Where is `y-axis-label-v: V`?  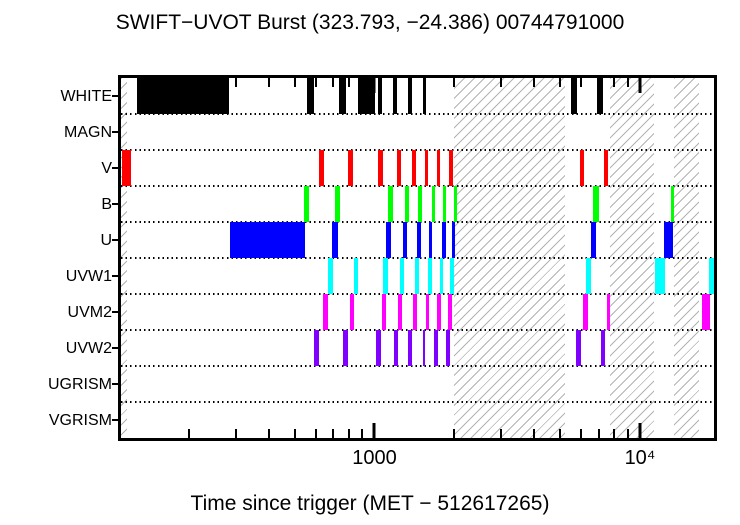
y-axis-label-v: V is located at coordinates (106, 168).